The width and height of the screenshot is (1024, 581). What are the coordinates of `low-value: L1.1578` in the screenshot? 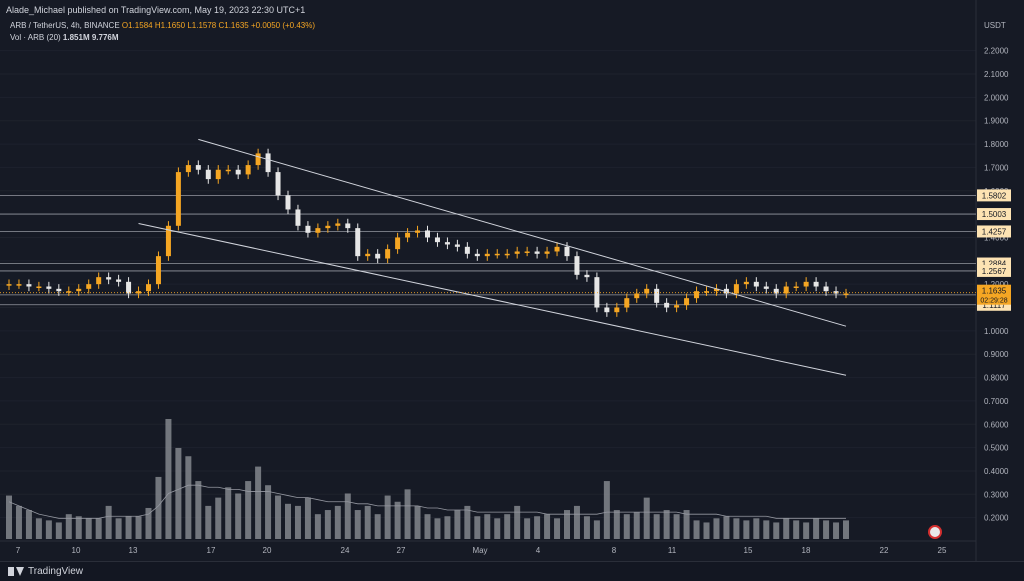 It's located at (202, 25).